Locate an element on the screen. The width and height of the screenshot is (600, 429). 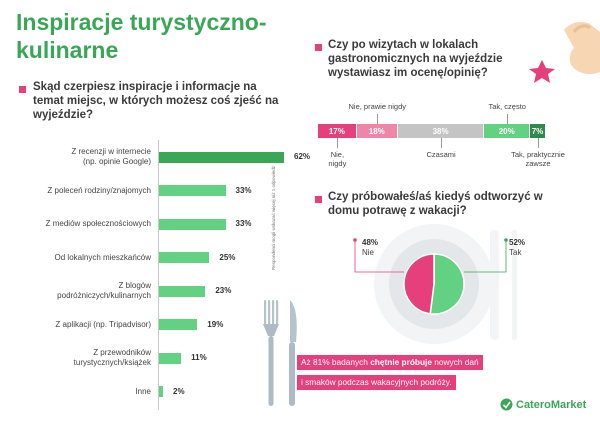
bar-axis-line is located at coordinates (158, 275).